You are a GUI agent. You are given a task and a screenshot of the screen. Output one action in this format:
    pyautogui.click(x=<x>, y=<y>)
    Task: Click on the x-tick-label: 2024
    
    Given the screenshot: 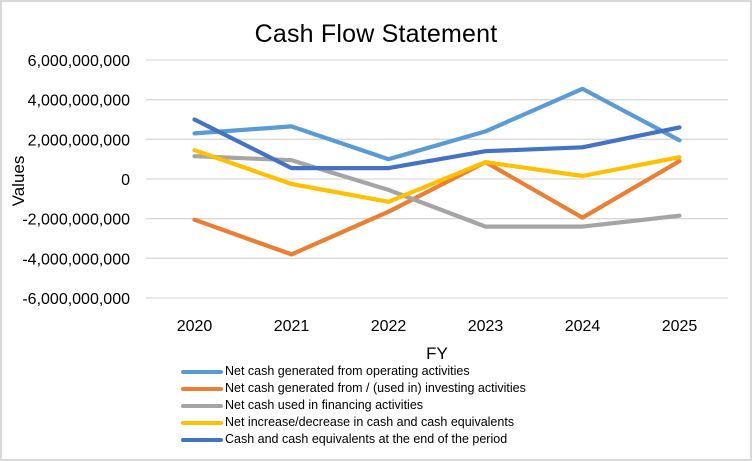 What is the action you would take?
    pyautogui.click(x=583, y=326)
    